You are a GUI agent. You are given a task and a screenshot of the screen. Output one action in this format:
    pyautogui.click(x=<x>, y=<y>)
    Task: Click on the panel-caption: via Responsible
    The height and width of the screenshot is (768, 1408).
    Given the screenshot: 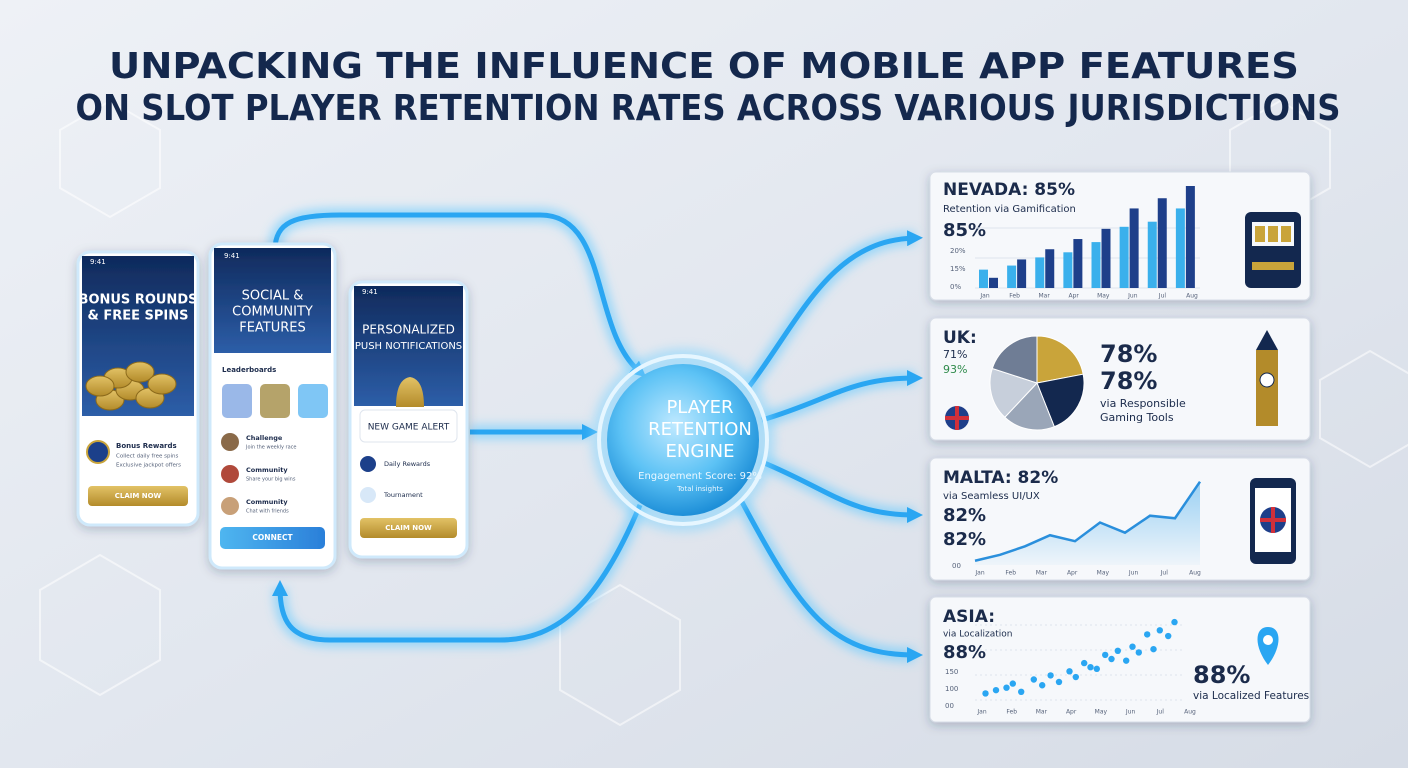 What is the action you would take?
    pyautogui.click(x=1143, y=403)
    